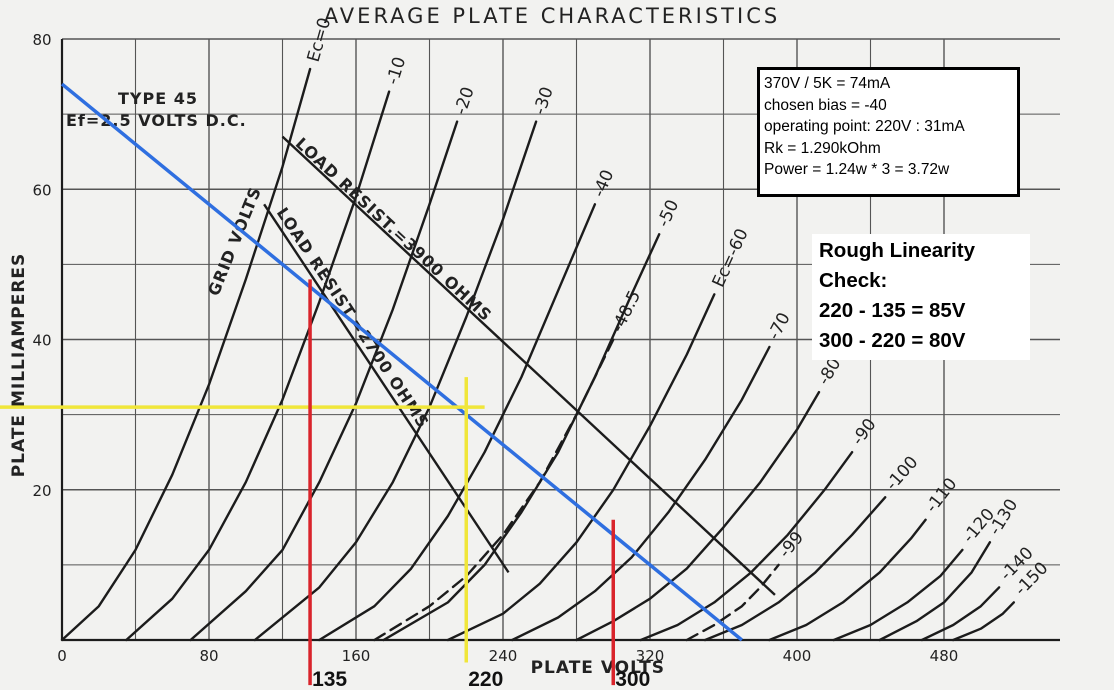  What do you see at coordinates (41, 341) in the screenshot?
I see `y-tick-label: 40` at bounding box center [41, 341].